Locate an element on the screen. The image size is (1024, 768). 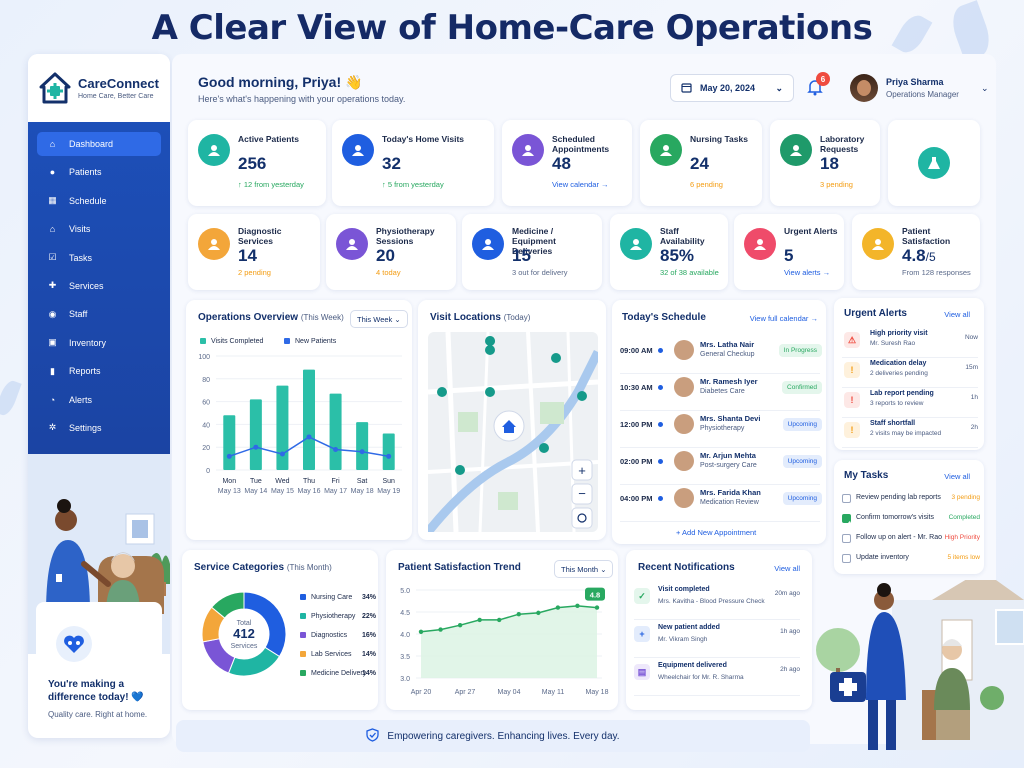
view-all-tasks-link: View all is located at coordinates (957, 476).